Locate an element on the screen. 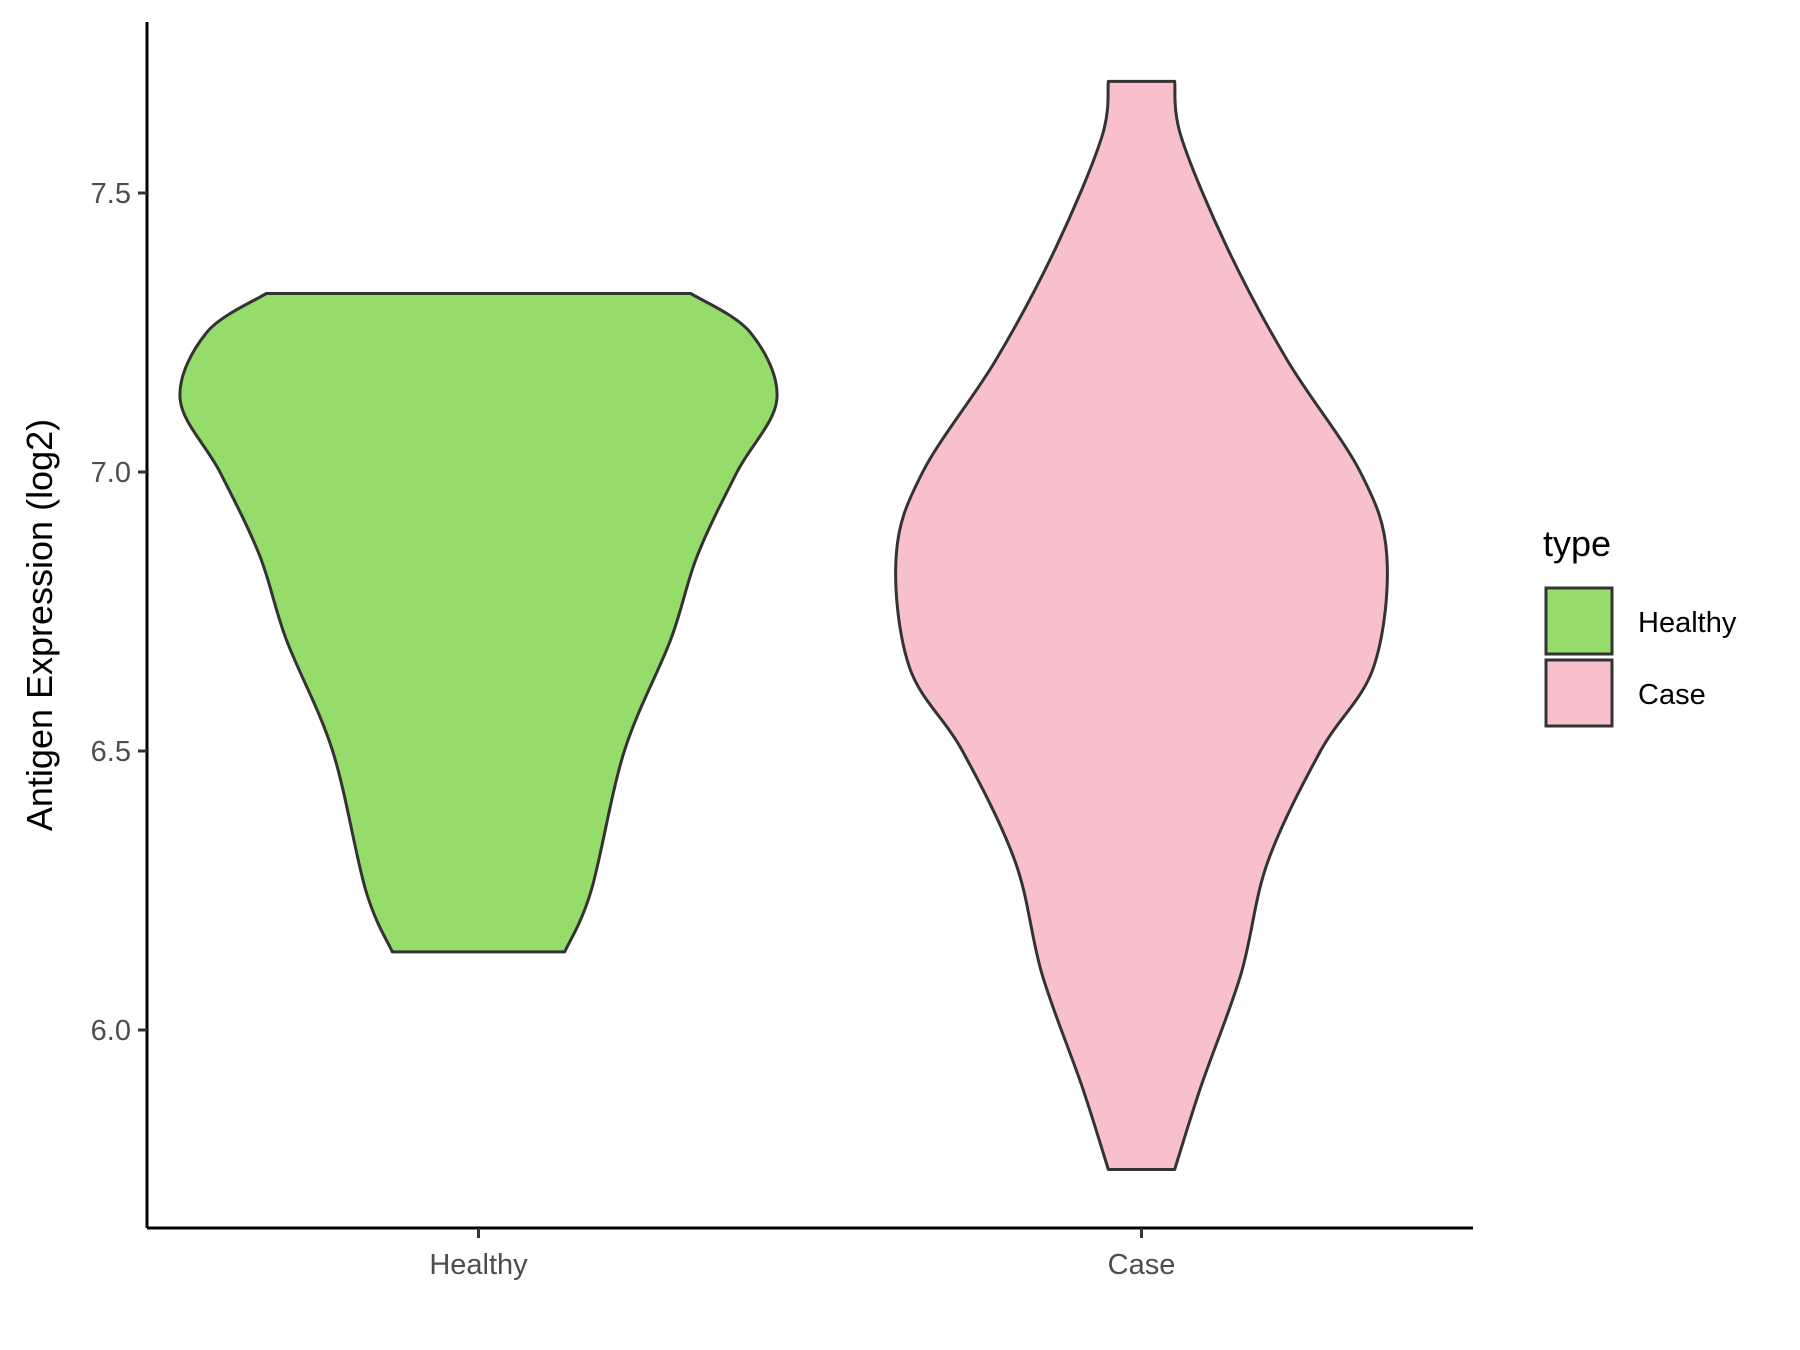 This screenshot has width=1800, height=1350. y-tick-label: 6.0 is located at coordinates (111, 1031).